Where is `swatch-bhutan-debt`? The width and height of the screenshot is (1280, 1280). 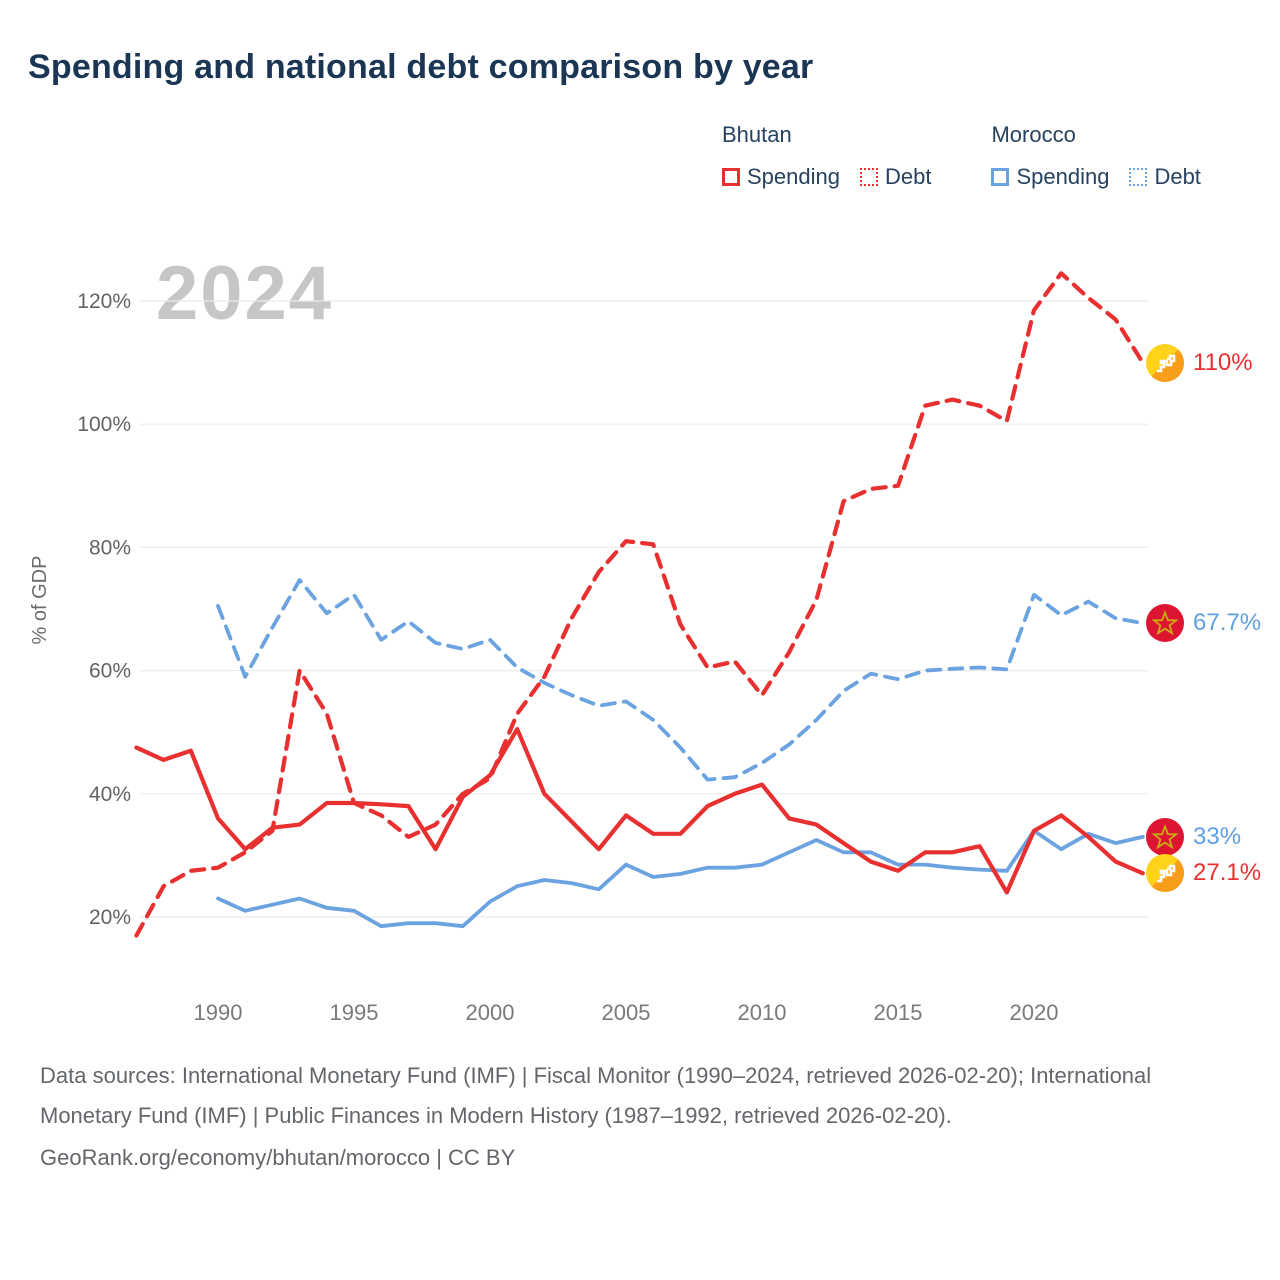
swatch-bhutan-debt is located at coordinates (868, 177).